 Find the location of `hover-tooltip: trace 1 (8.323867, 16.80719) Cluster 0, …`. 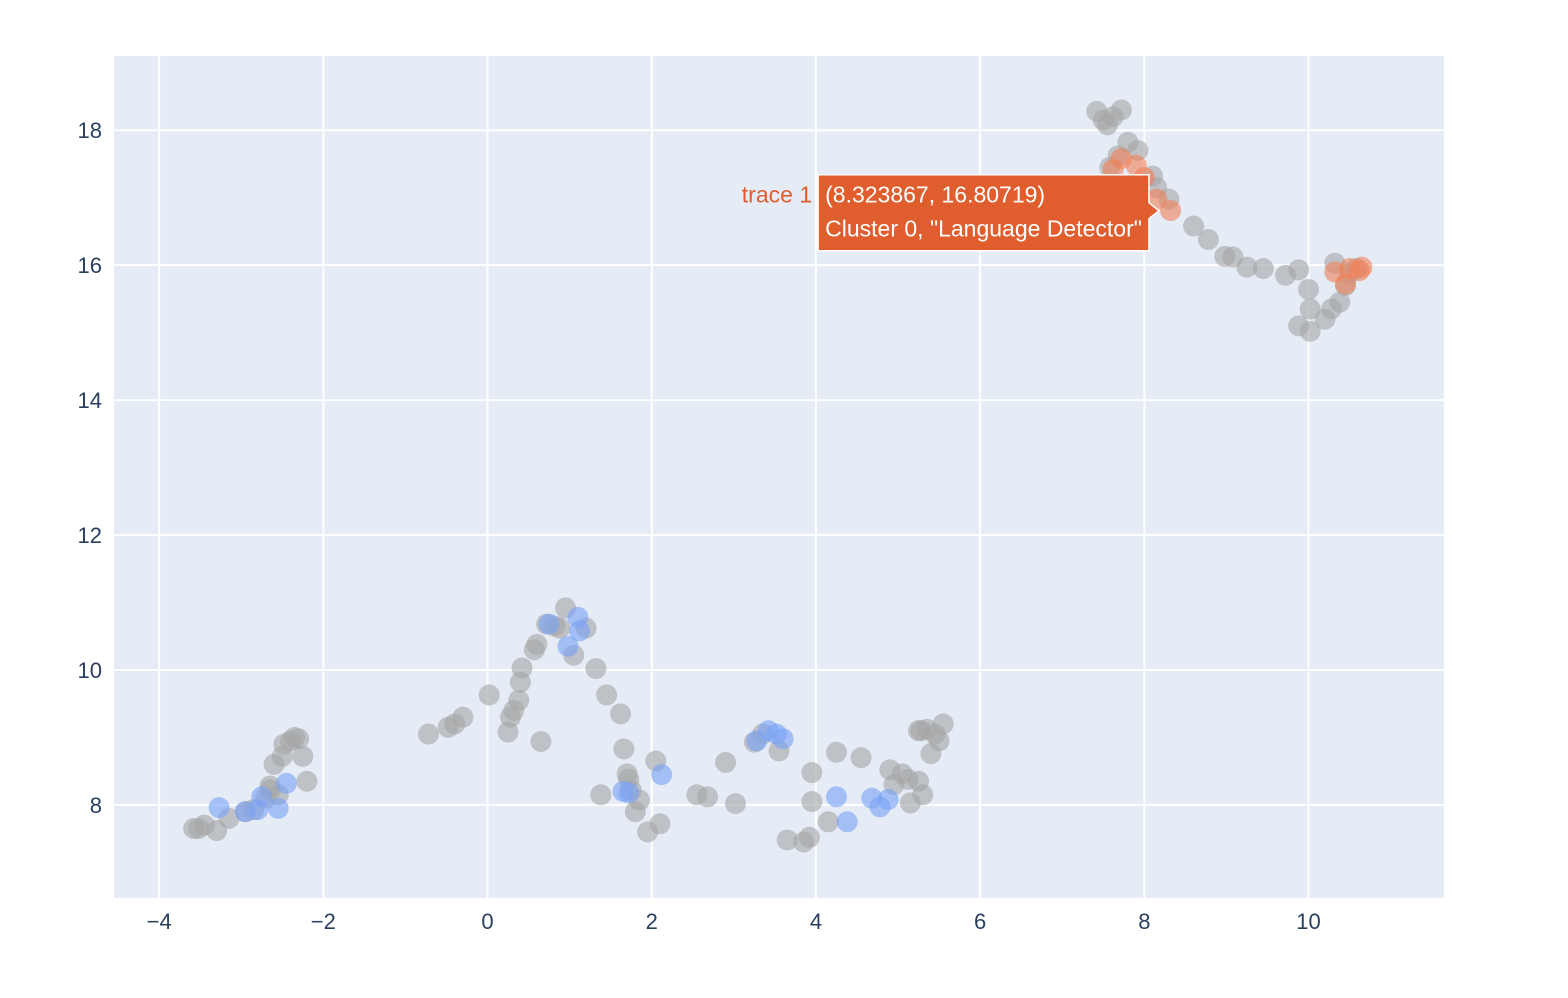

hover-tooltip: trace 1 (8.323867, 16.80719) Cluster 0, … is located at coordinates (951, 212).